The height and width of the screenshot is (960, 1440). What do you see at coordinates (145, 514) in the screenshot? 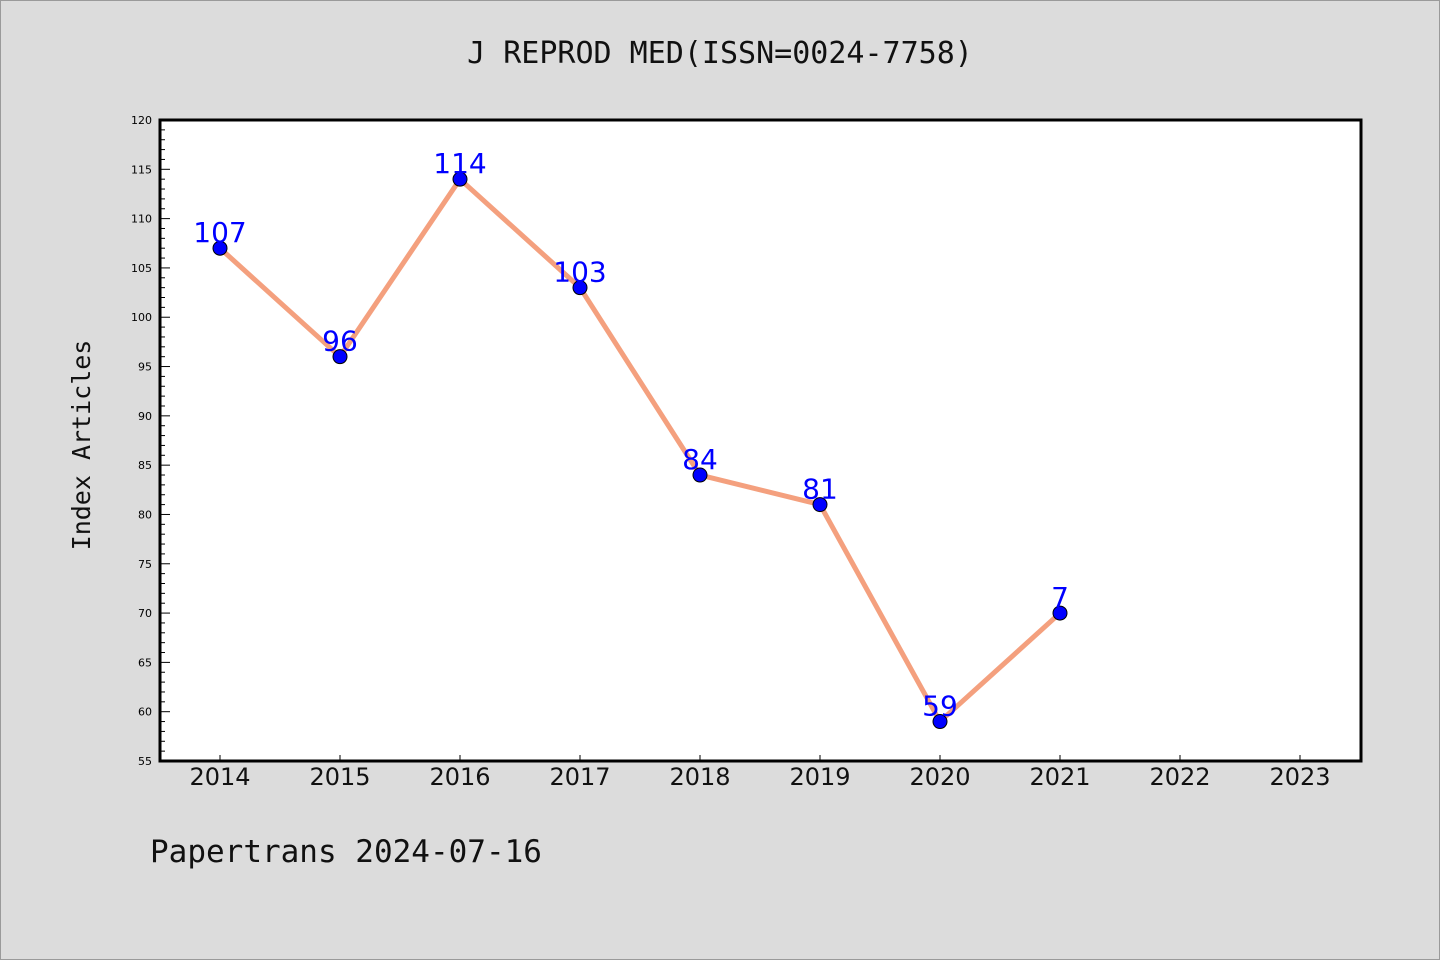
I see `y-tick-label: 80` at bounding box center [145, 514].